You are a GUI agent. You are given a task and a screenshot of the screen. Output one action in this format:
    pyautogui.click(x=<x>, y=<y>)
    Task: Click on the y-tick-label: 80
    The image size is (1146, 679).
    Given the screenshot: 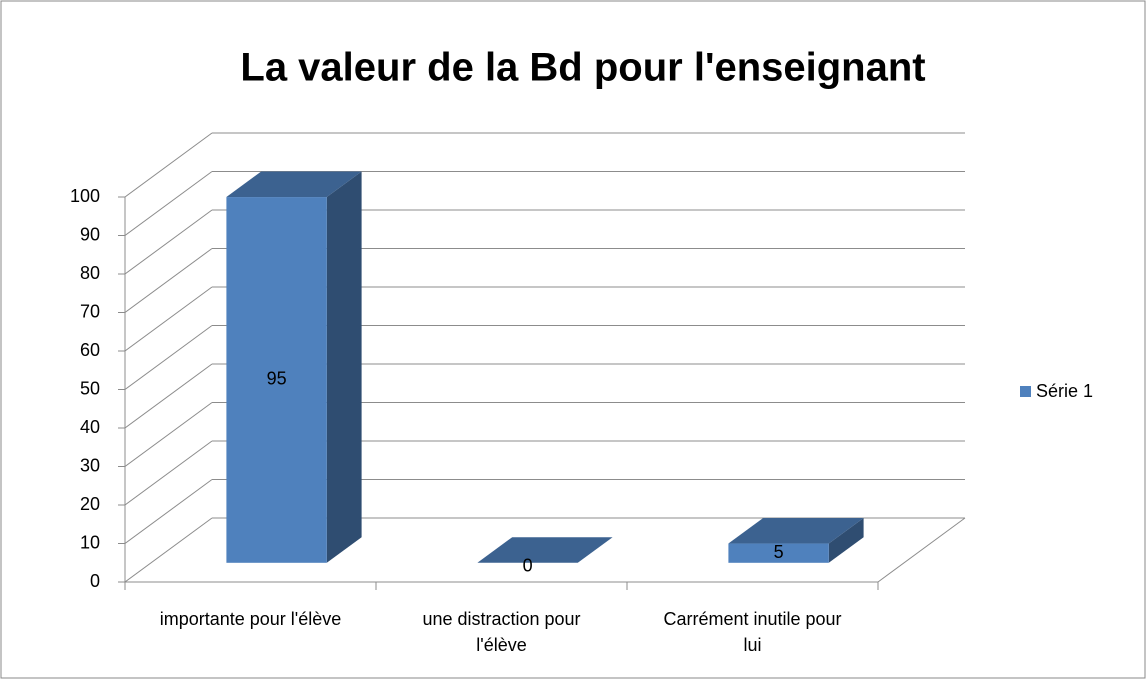 What is the action you would take?
    pyautogui.click(x=90, y=273)
    